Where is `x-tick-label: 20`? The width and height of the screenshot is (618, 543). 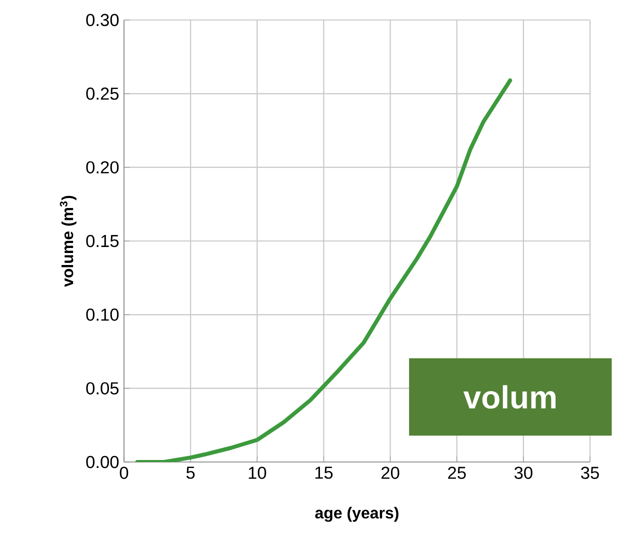
x-tick-label: 20 is located at coordinates (391, 472).